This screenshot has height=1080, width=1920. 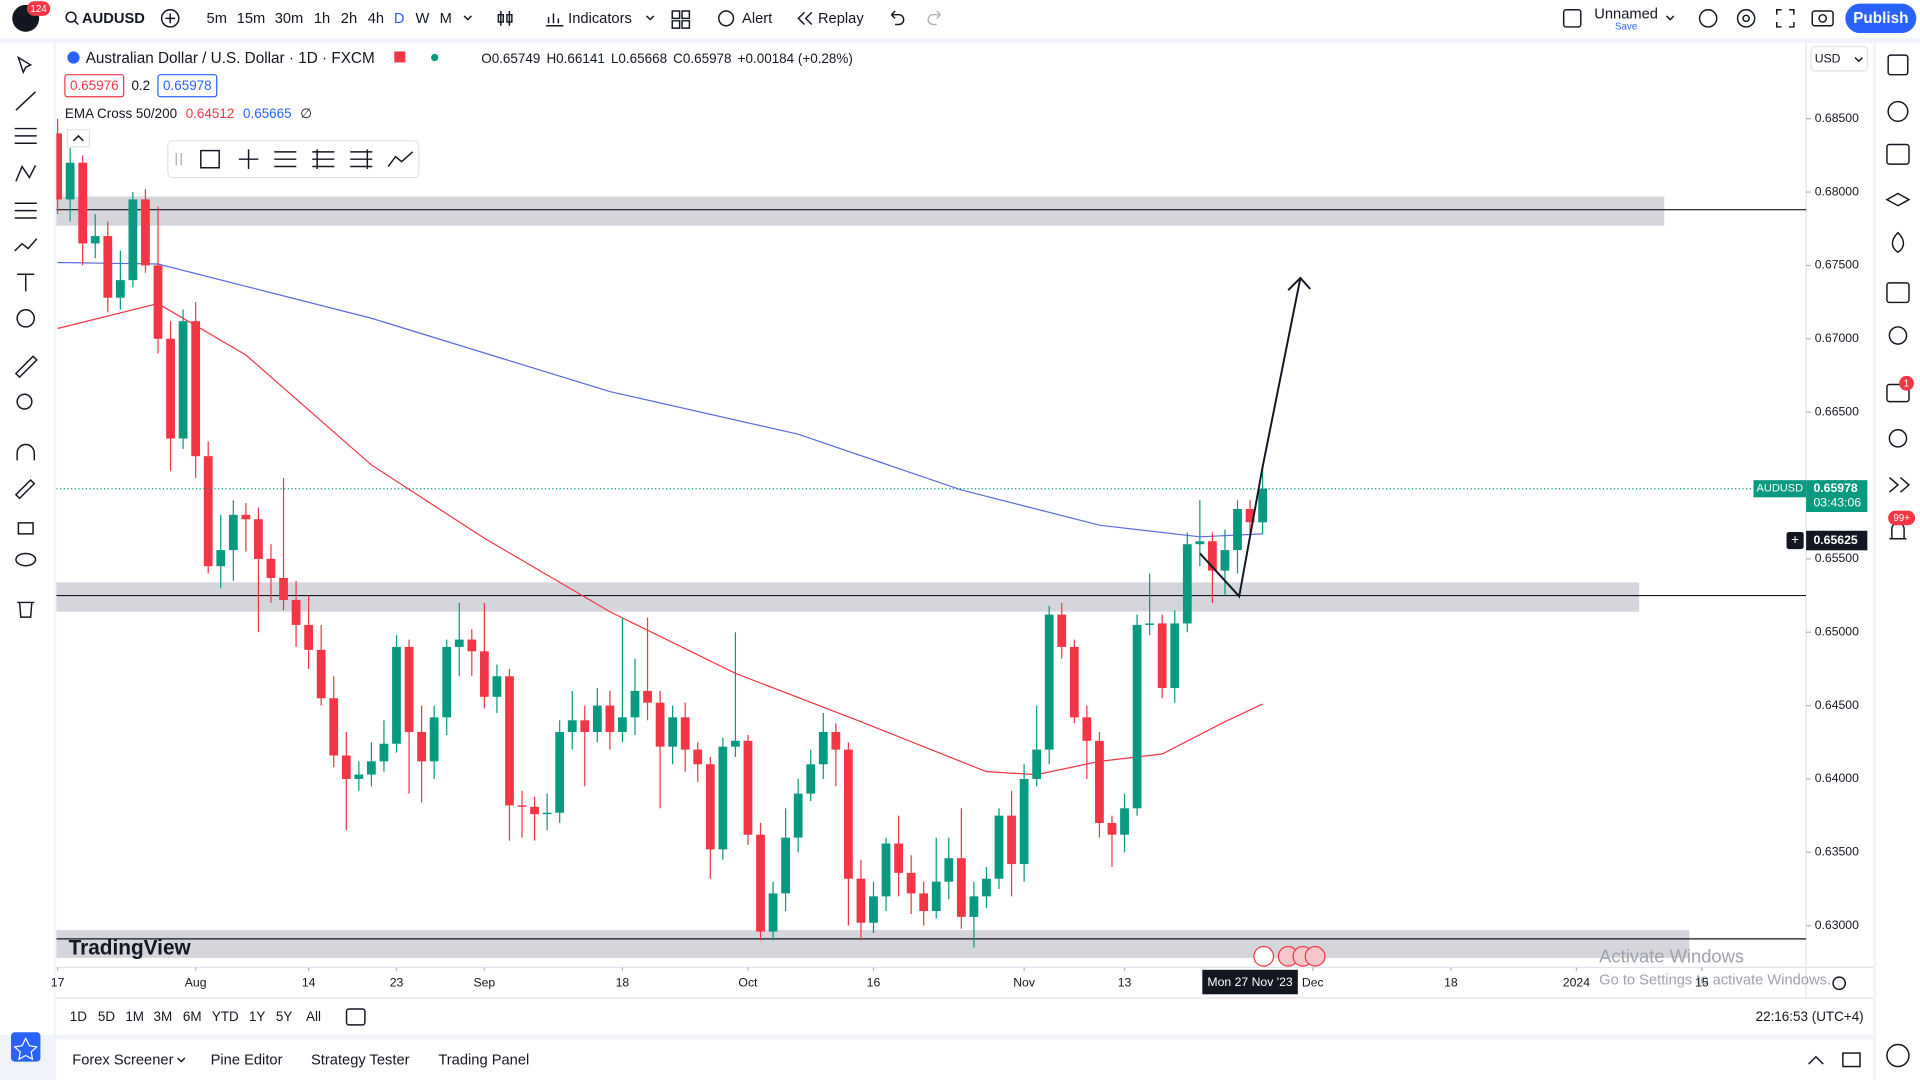 I want to click on publish-button, so click(x=1881, y=18).